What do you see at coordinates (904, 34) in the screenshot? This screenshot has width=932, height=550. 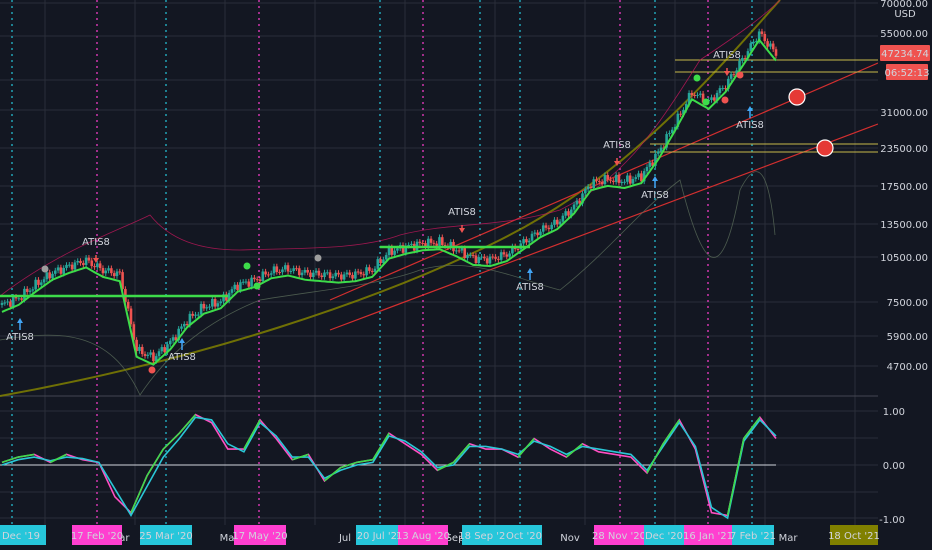 I see `price-tick-label: 55000.00` at bounding box center [904, 34].